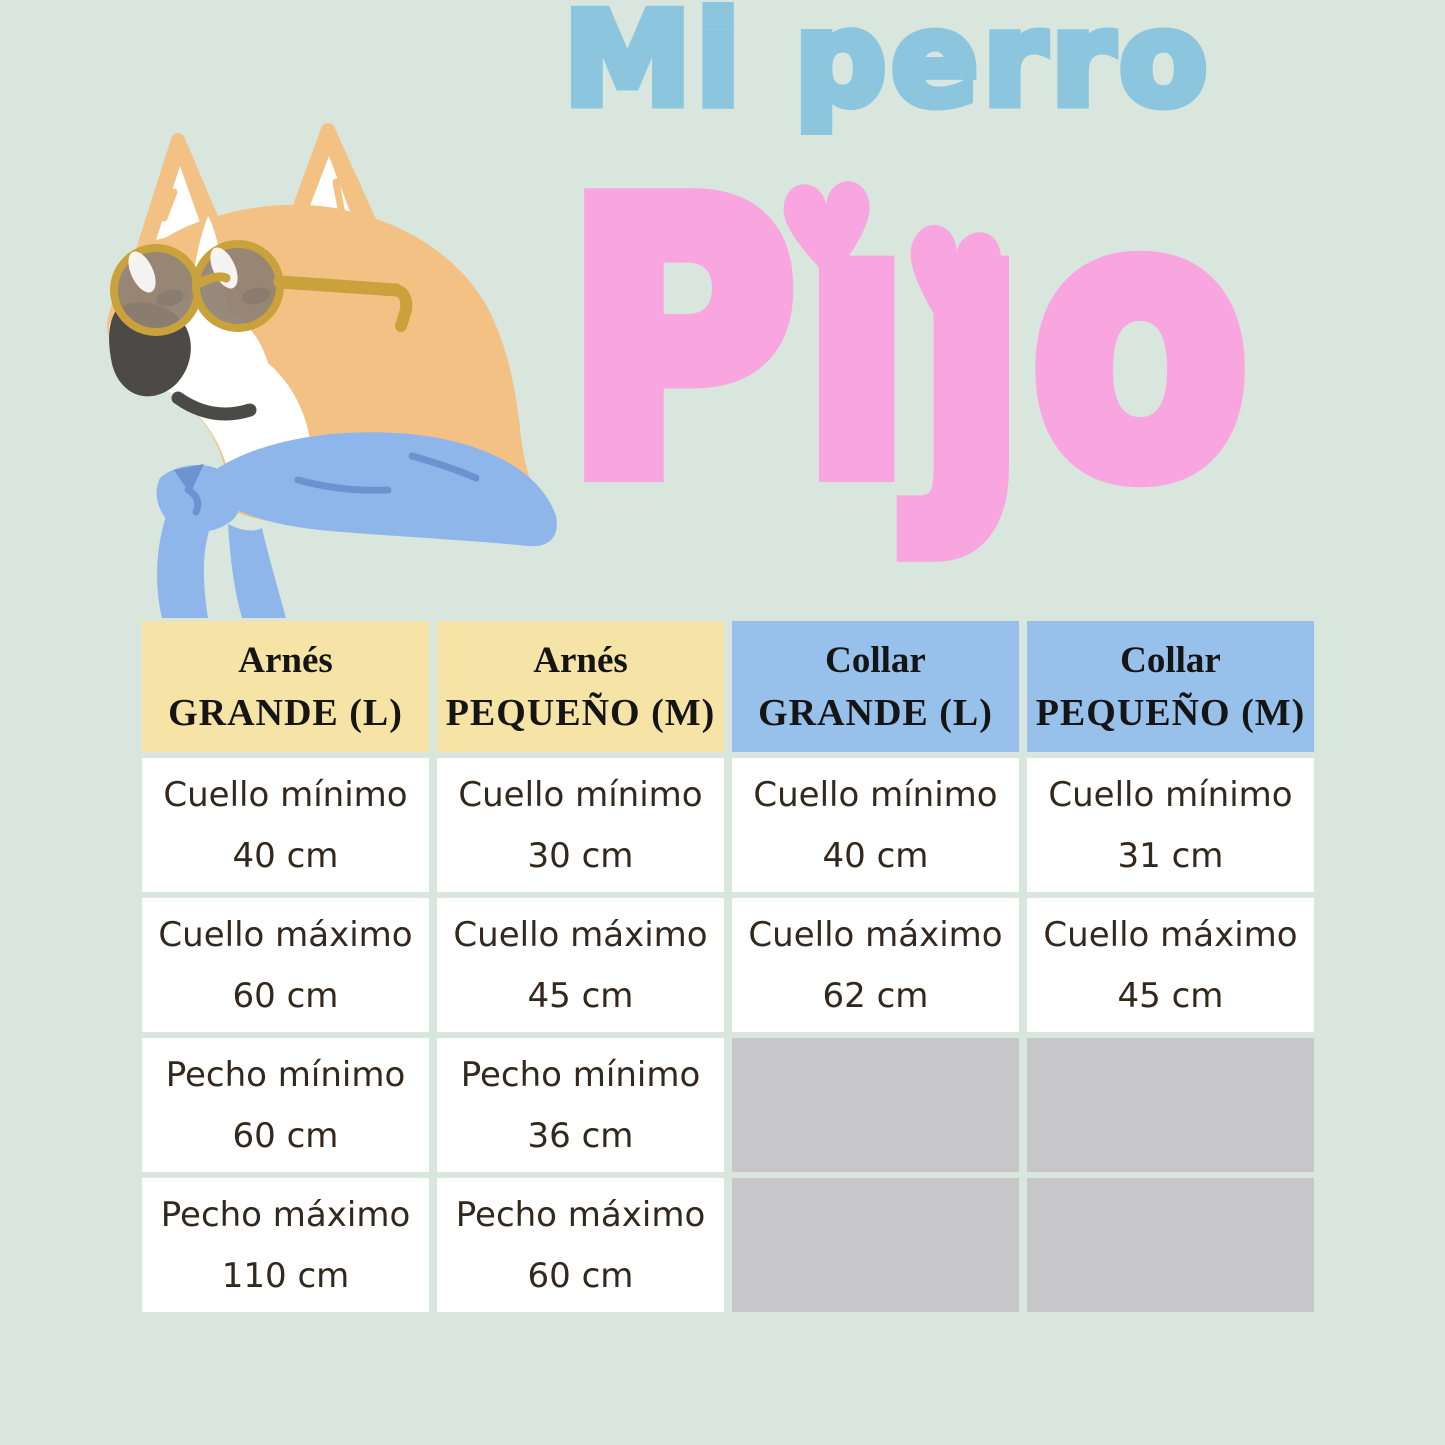 This screenshot has width=1445, height=1445. What do you see at coordinates (580, 855) in the screenshot?
I see `cell-value: 30 cm` at bounding box center [580, 855].